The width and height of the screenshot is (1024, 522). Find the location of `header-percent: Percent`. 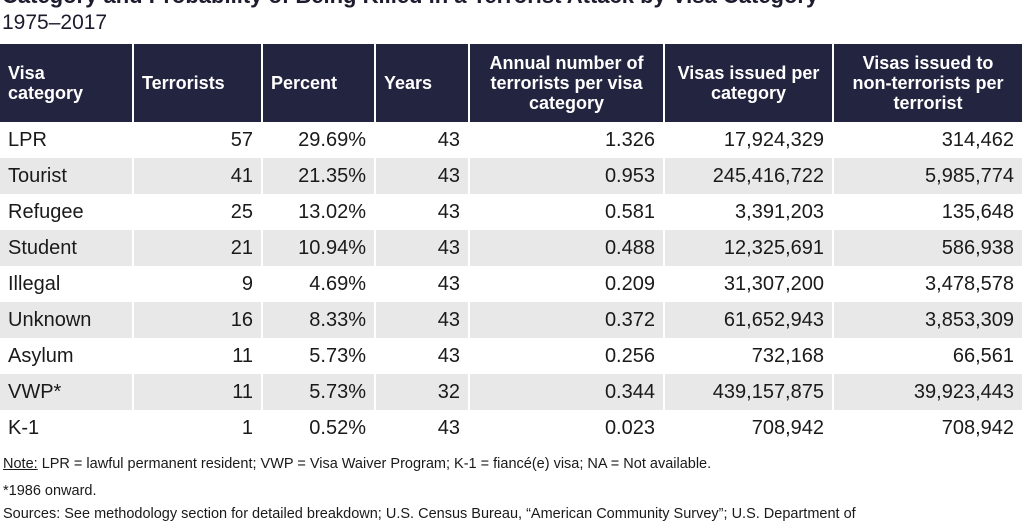

header-percent: Percent is located at coordinates (318, 83).